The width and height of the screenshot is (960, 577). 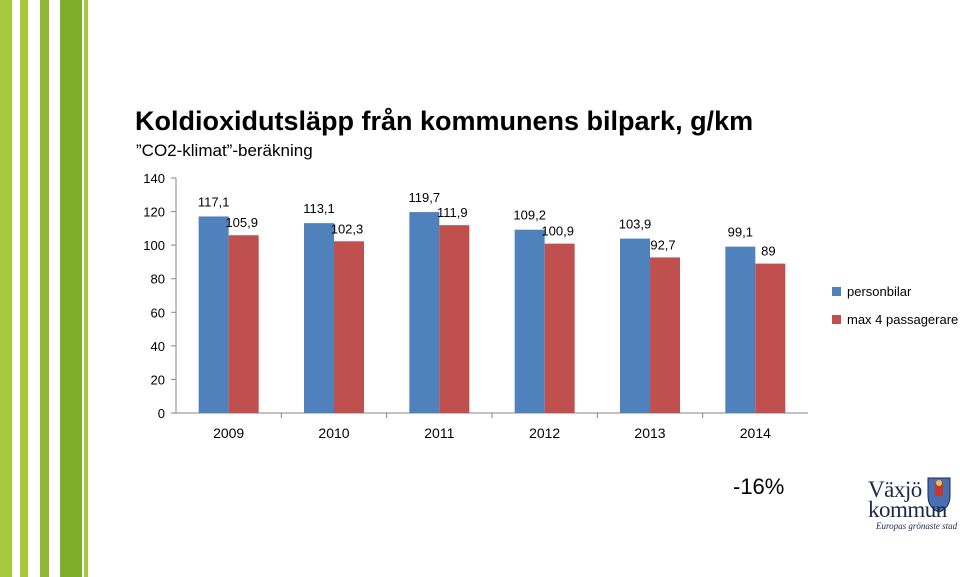 What do you see at coordinates (158, 379) in the screenshot?
I see `y-tick-label: 20` at bounding box center [158, 379].